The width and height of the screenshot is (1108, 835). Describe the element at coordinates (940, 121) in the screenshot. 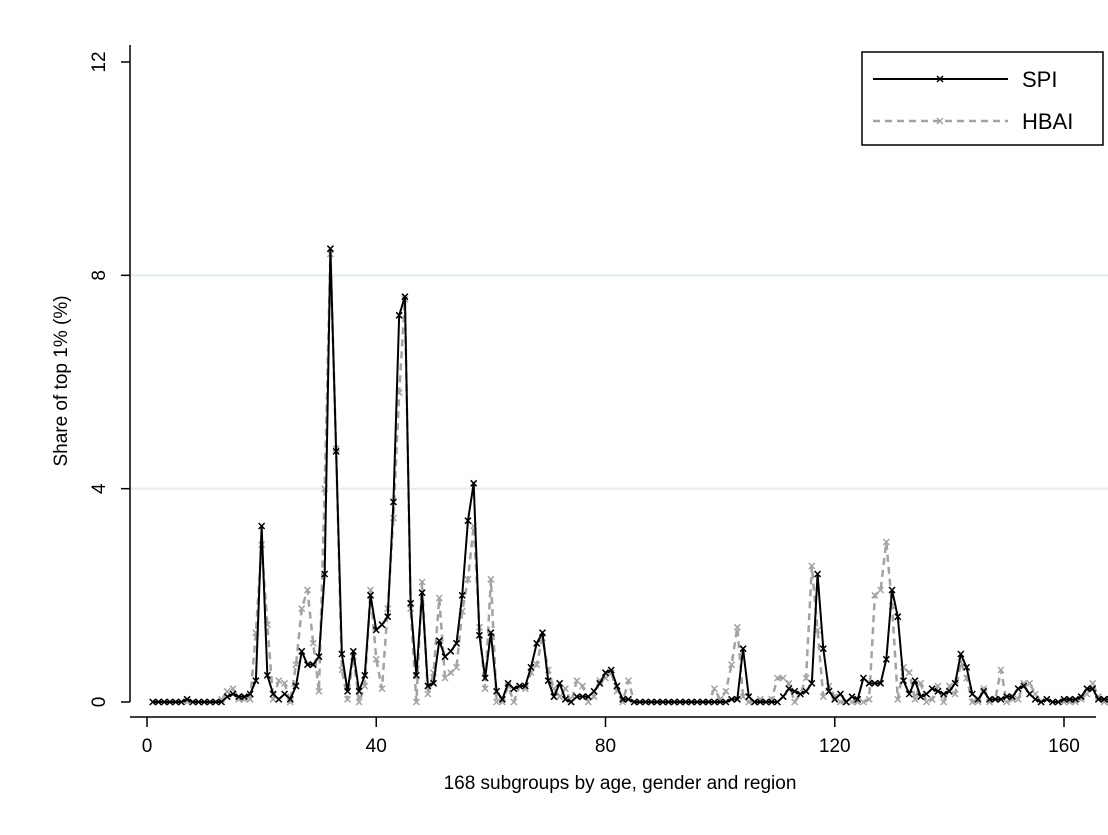

I see `legend-marker-hbai` at that location.